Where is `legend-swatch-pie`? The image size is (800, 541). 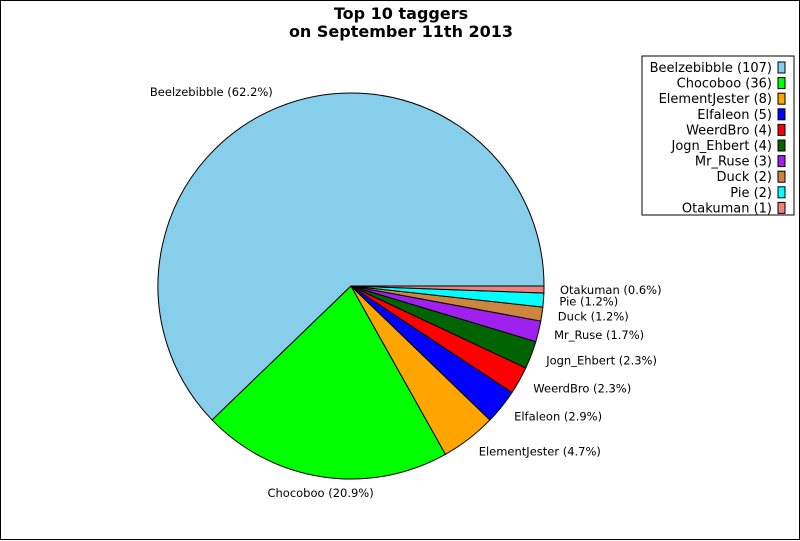
legend-swatch-pie is located at coordinates (781, 192).